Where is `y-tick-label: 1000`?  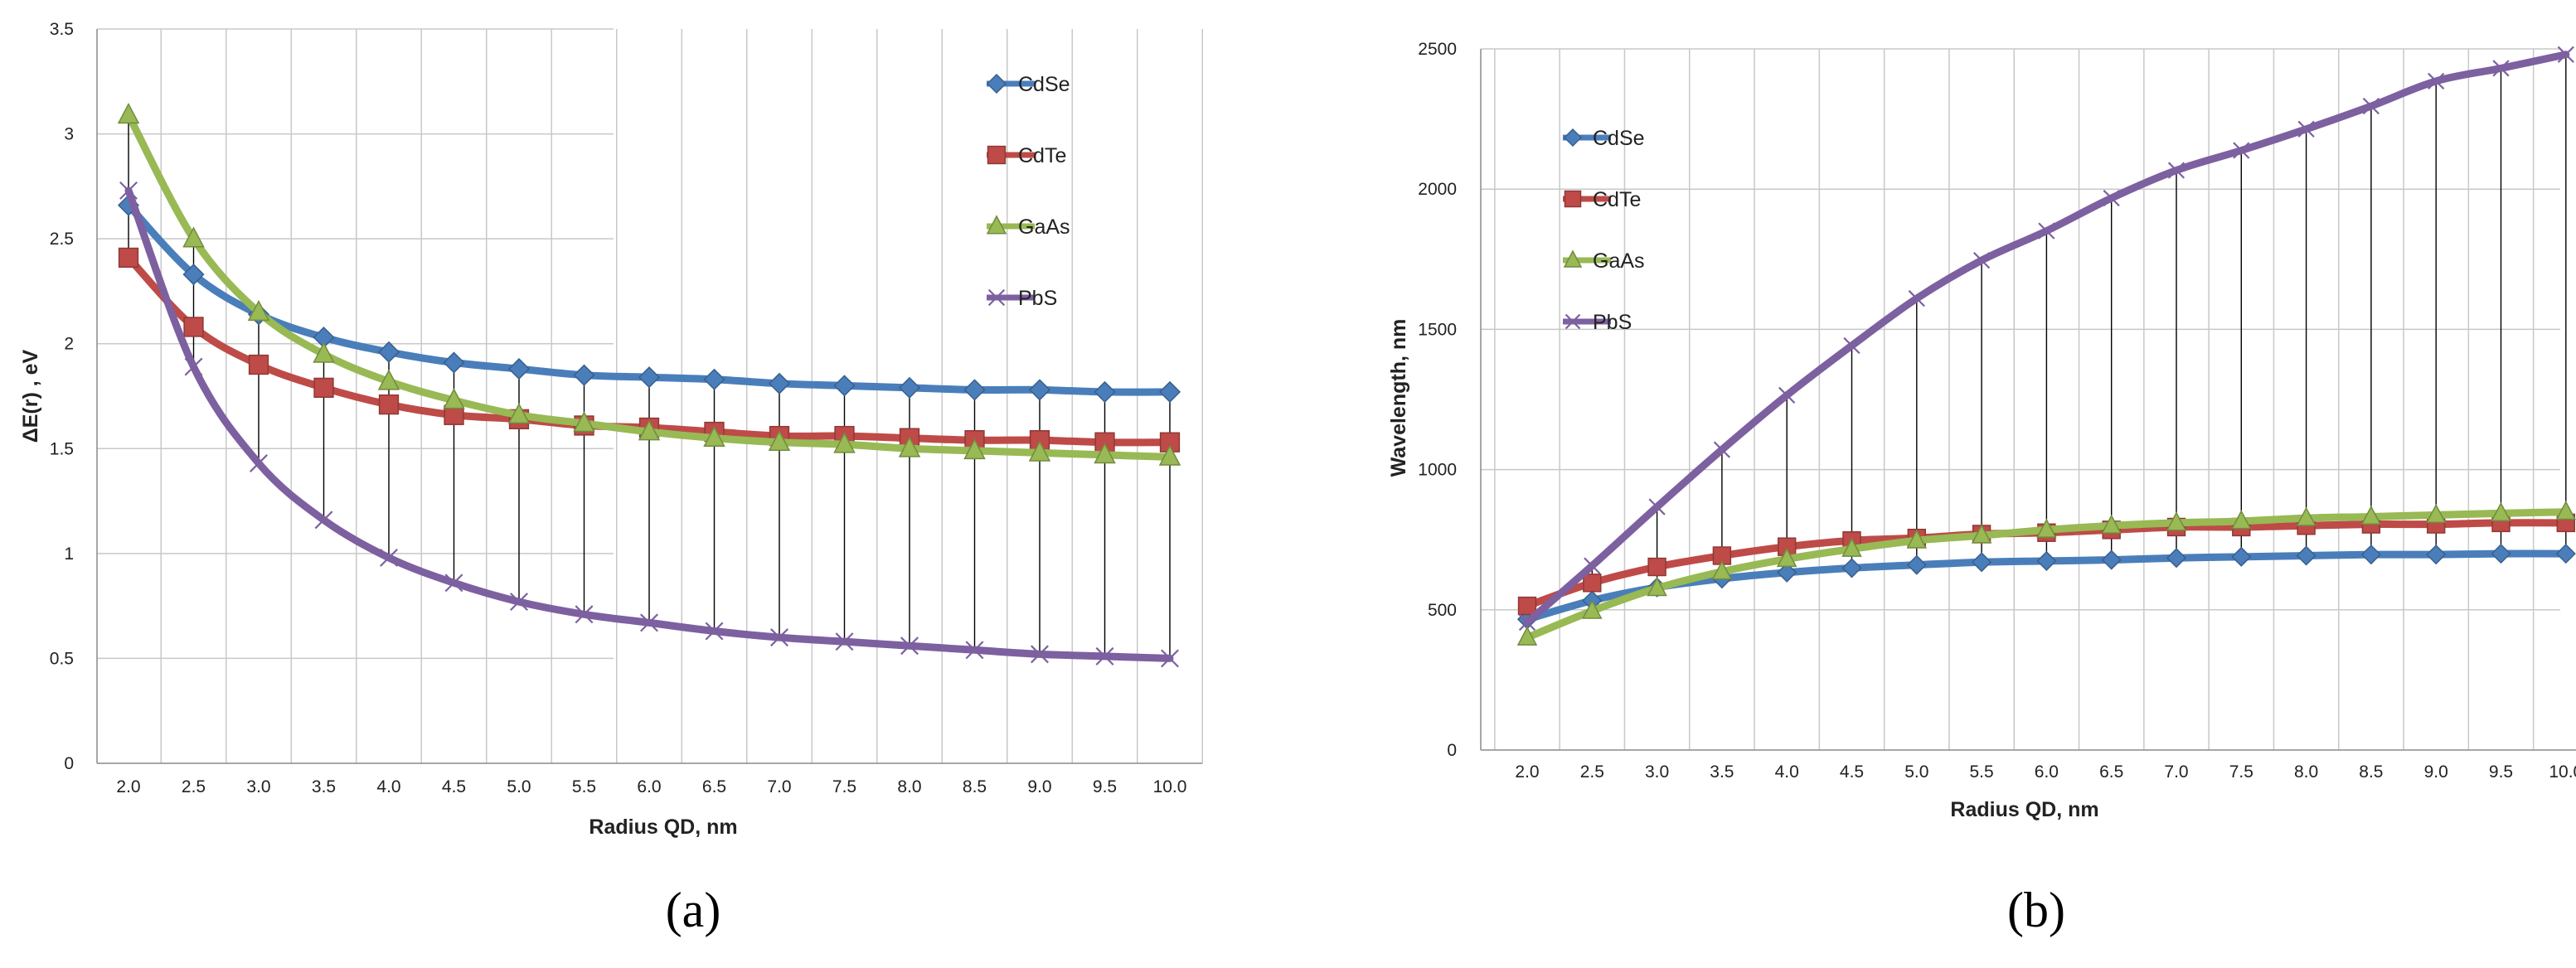
y-tick-label: 1000 is located at coordinates (1437, 470).